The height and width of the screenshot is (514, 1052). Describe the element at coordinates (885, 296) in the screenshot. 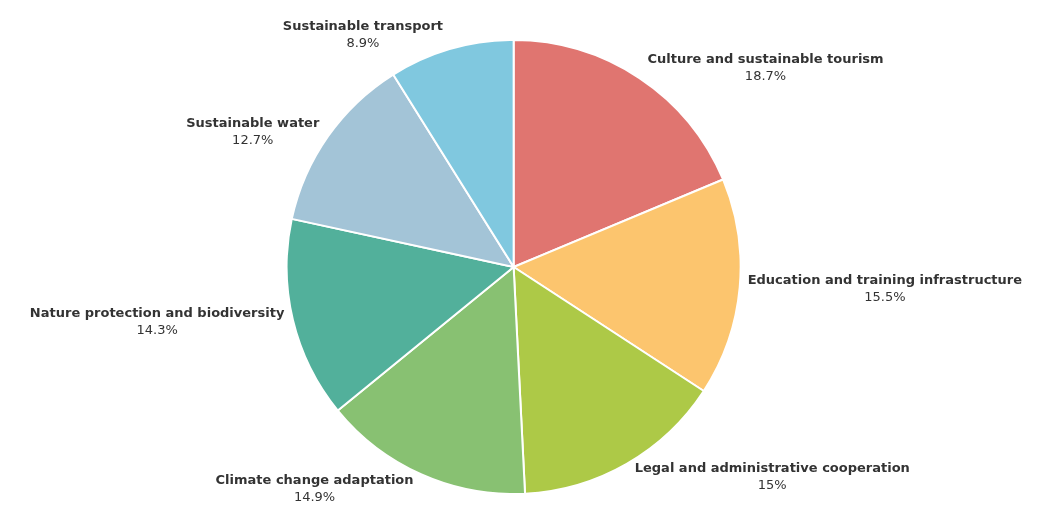

I see `data-label: 15.5%` at that location.